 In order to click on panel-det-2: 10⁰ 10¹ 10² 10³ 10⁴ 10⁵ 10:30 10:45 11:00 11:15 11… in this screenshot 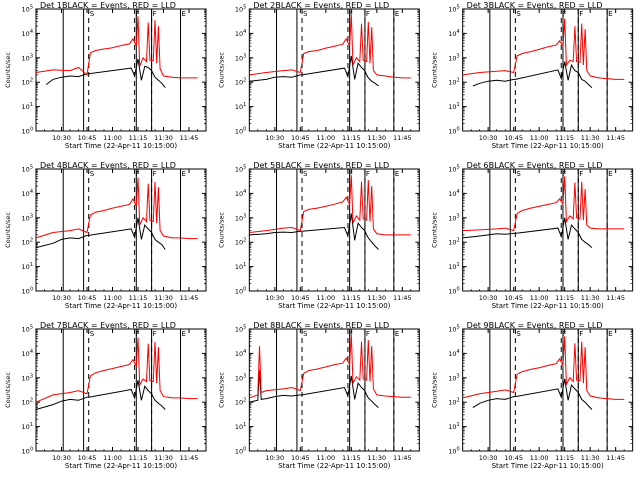, I will do `click(318, 75)`.